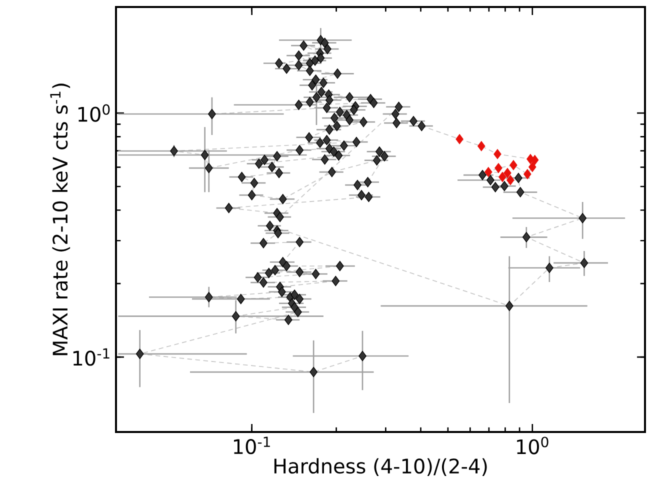 The height and width of the screenshot is (502, 648). Describe the element at coordinates (380, 467) in the screenshot. I see `x-axis-title: Hardness (4-10)/(2-4)` at that location.